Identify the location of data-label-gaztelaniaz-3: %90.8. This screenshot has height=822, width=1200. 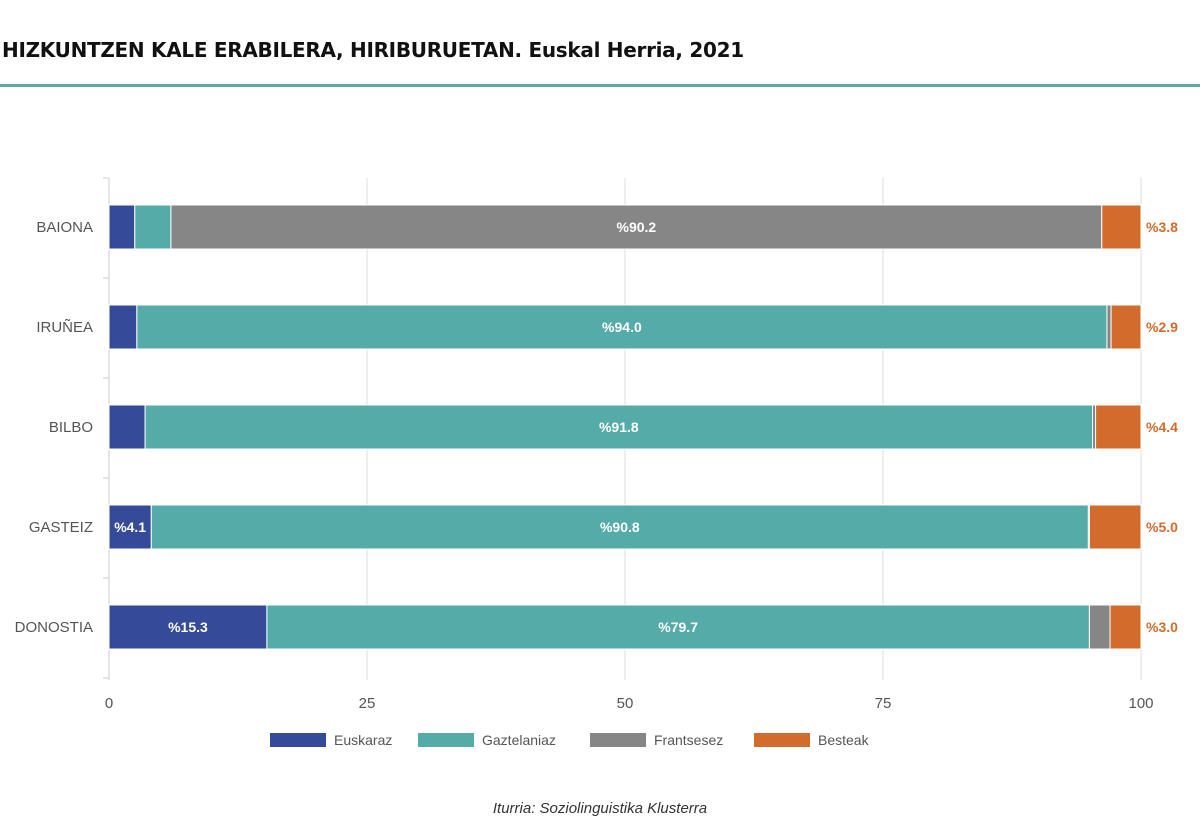
(620, 527).